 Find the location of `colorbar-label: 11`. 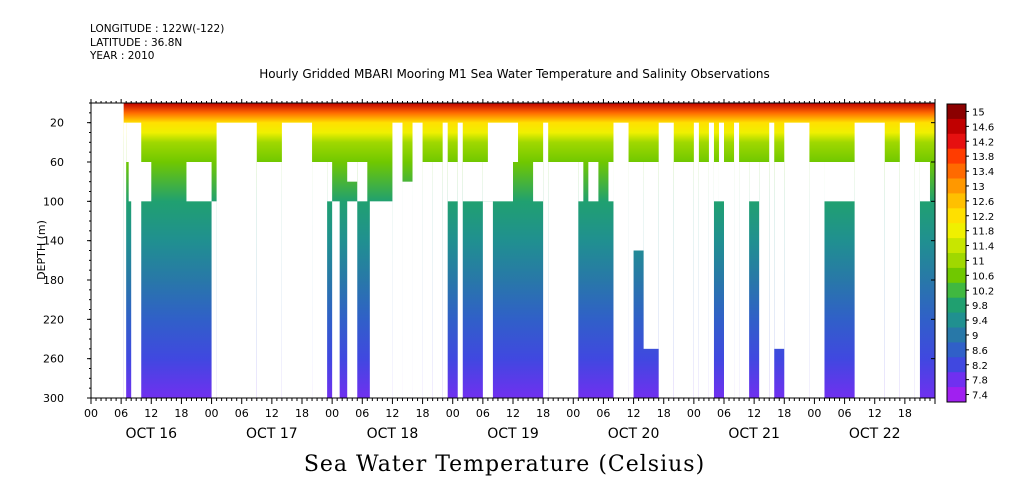

colorbar-label: 11 is located at coordinates (978, 261).